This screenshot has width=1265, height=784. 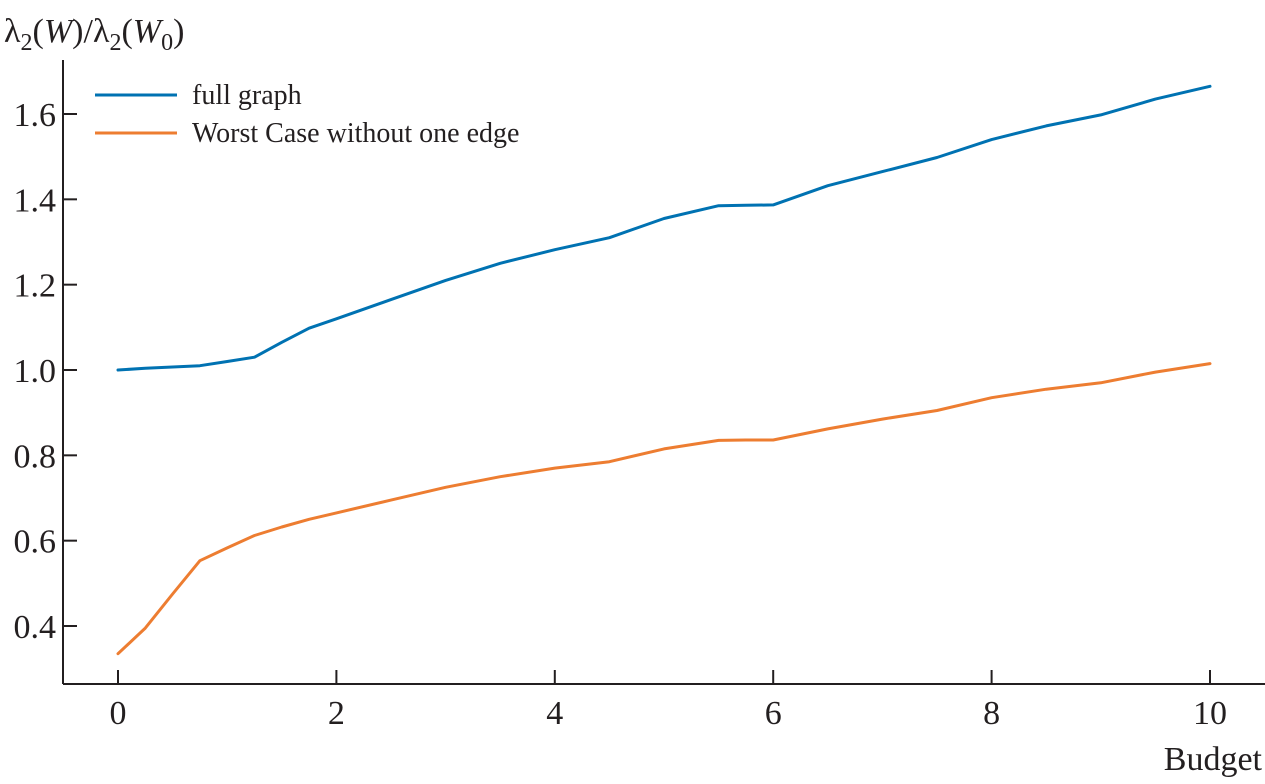 I want to click on x-tick-label: 4, so click(x=554, y=713).